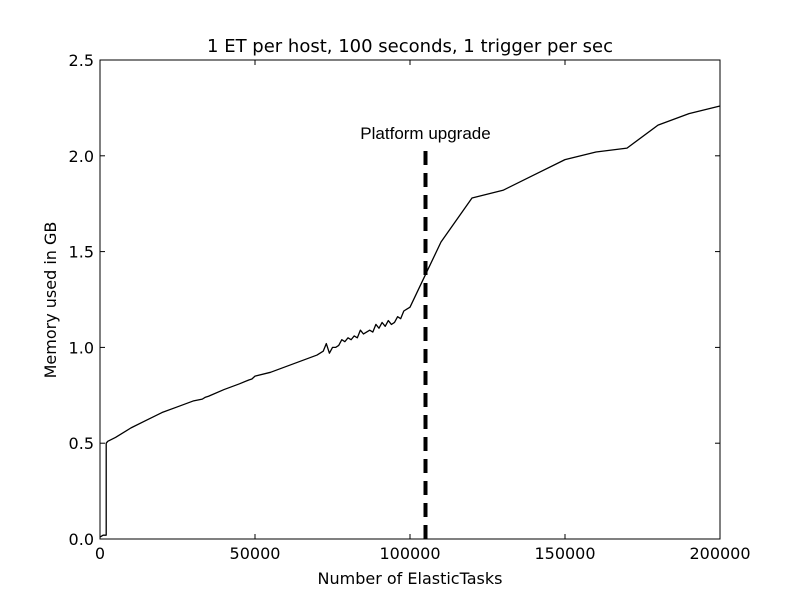  Describe the element at coordinates (100, 553) in the screenshot. I see `x-tick-label: 0` at that location.